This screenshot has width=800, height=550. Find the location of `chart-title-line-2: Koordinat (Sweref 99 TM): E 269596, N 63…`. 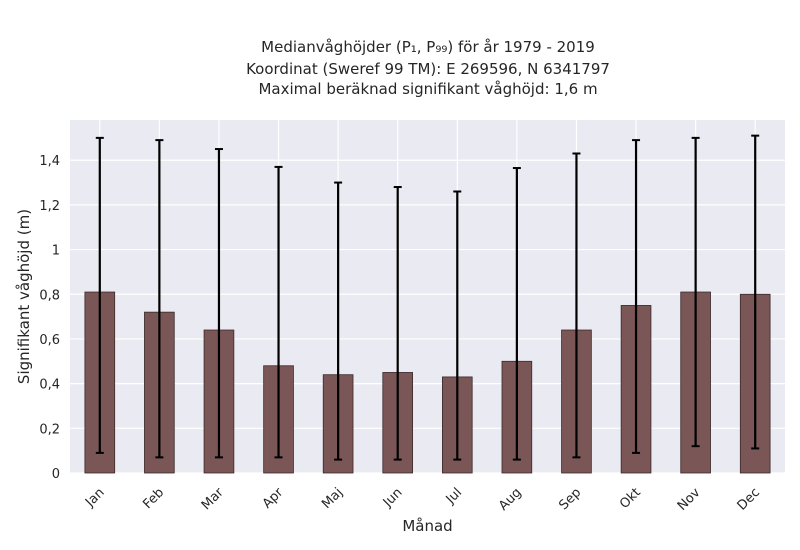

chart-title-line-2: Koordinat (Sweref 99 TM): E 269596, N 63… is located at coordinates (428, 69).